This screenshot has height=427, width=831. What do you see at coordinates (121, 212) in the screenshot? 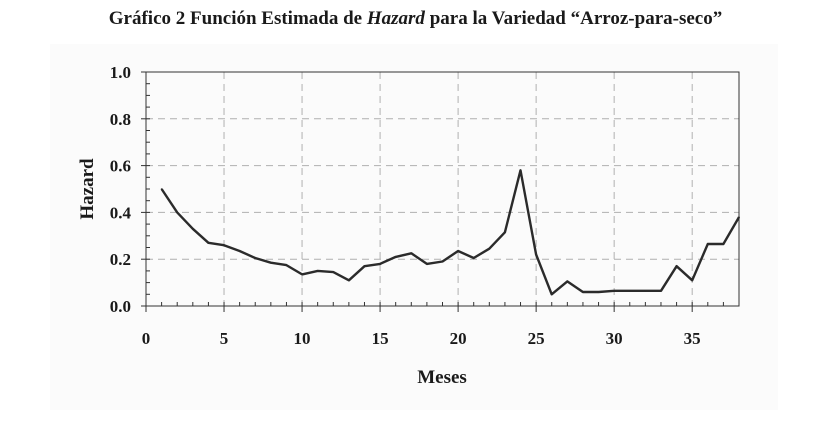
I see `y-tick-label: 0.4` at bounding box center [121, 212].